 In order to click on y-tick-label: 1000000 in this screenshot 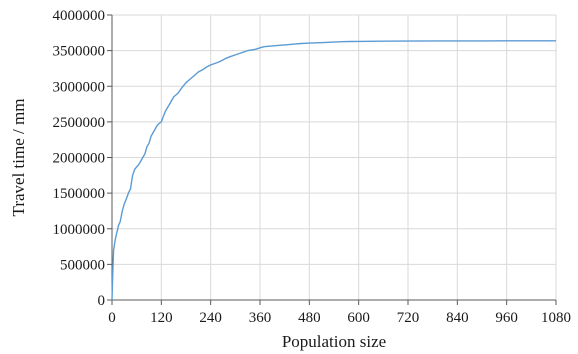, I will do `click(79, 230)`.